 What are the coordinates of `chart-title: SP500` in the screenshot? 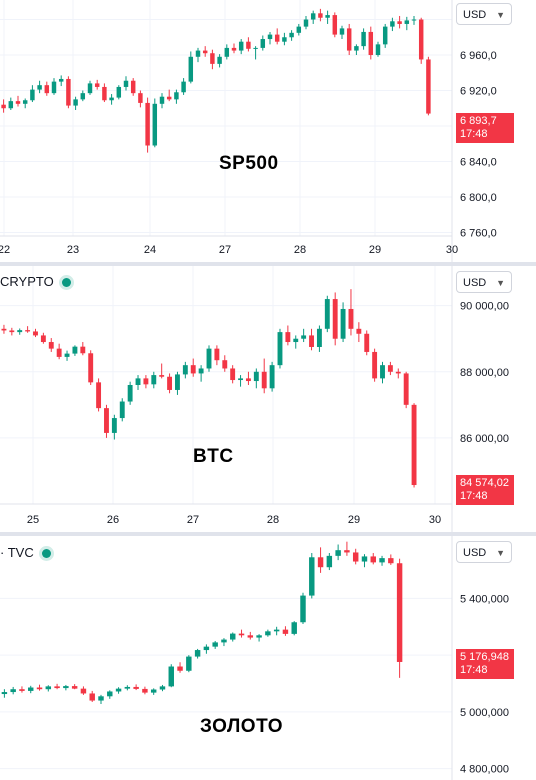 It's located at (249, 163).